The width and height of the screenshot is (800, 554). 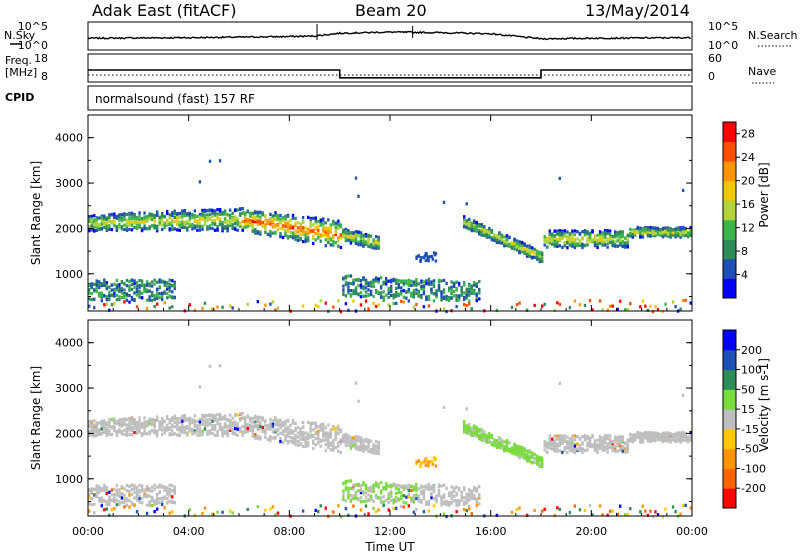 I want to click on noise-strip-frame, so click(x=390, y=36).